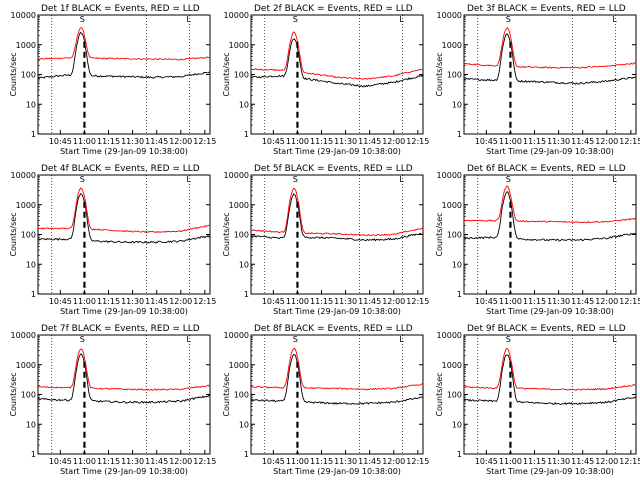  Describe the element at coordinates (546, 169) in the screenshot. I see `panel-title: Det 6f BLACK = Events, RED = LLD` at that location.